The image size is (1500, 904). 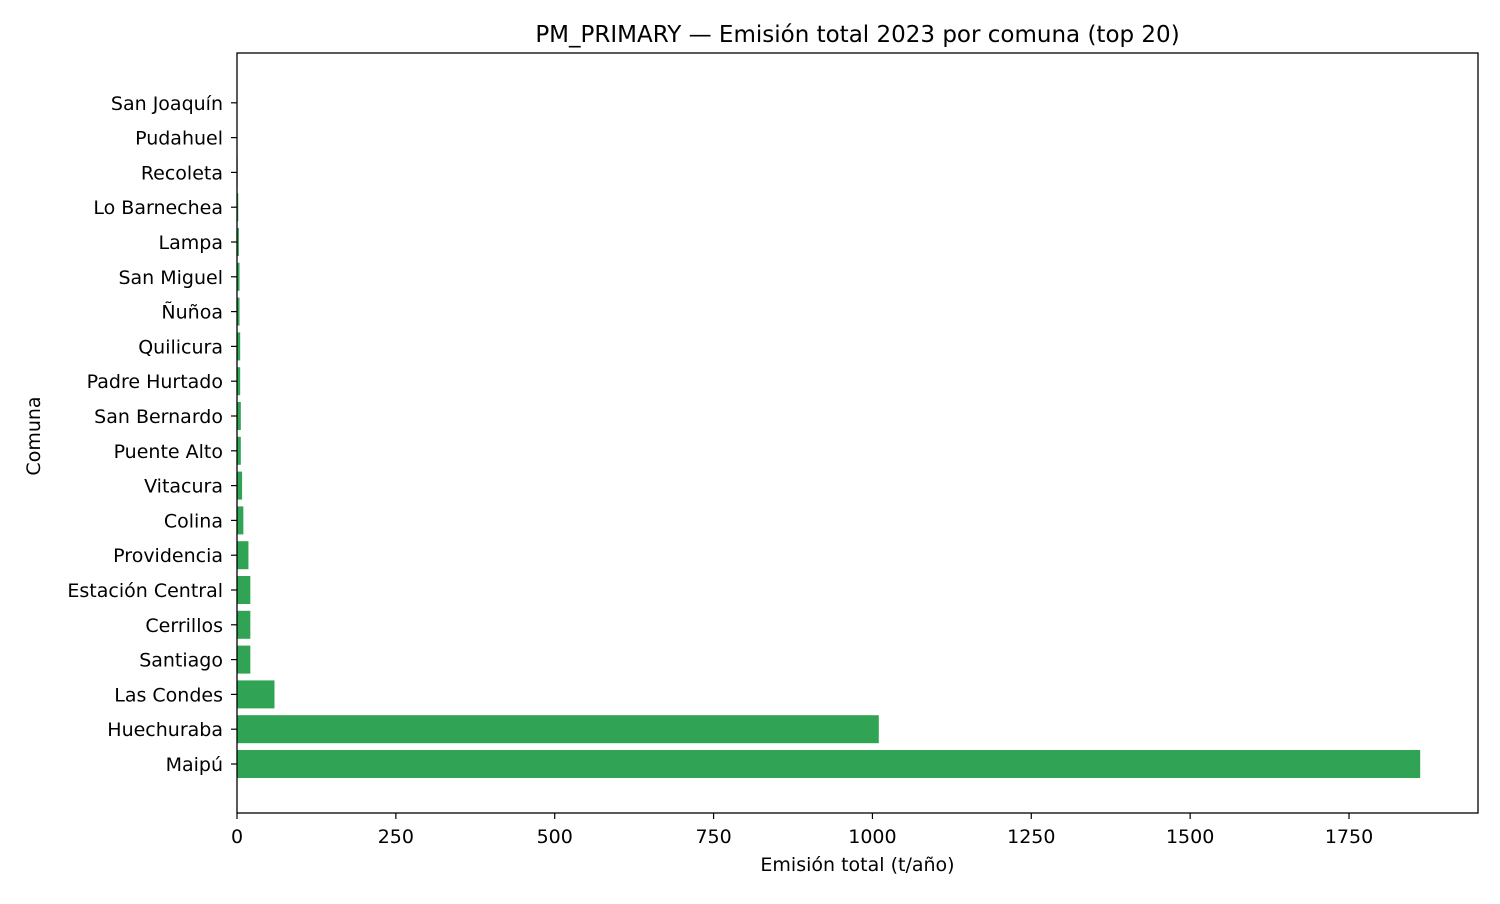 What do you see at coordinates (158, 208) in the screenshot?
I see `y-tick-label: Lo Barnechea` at bounding box center [158, 208].